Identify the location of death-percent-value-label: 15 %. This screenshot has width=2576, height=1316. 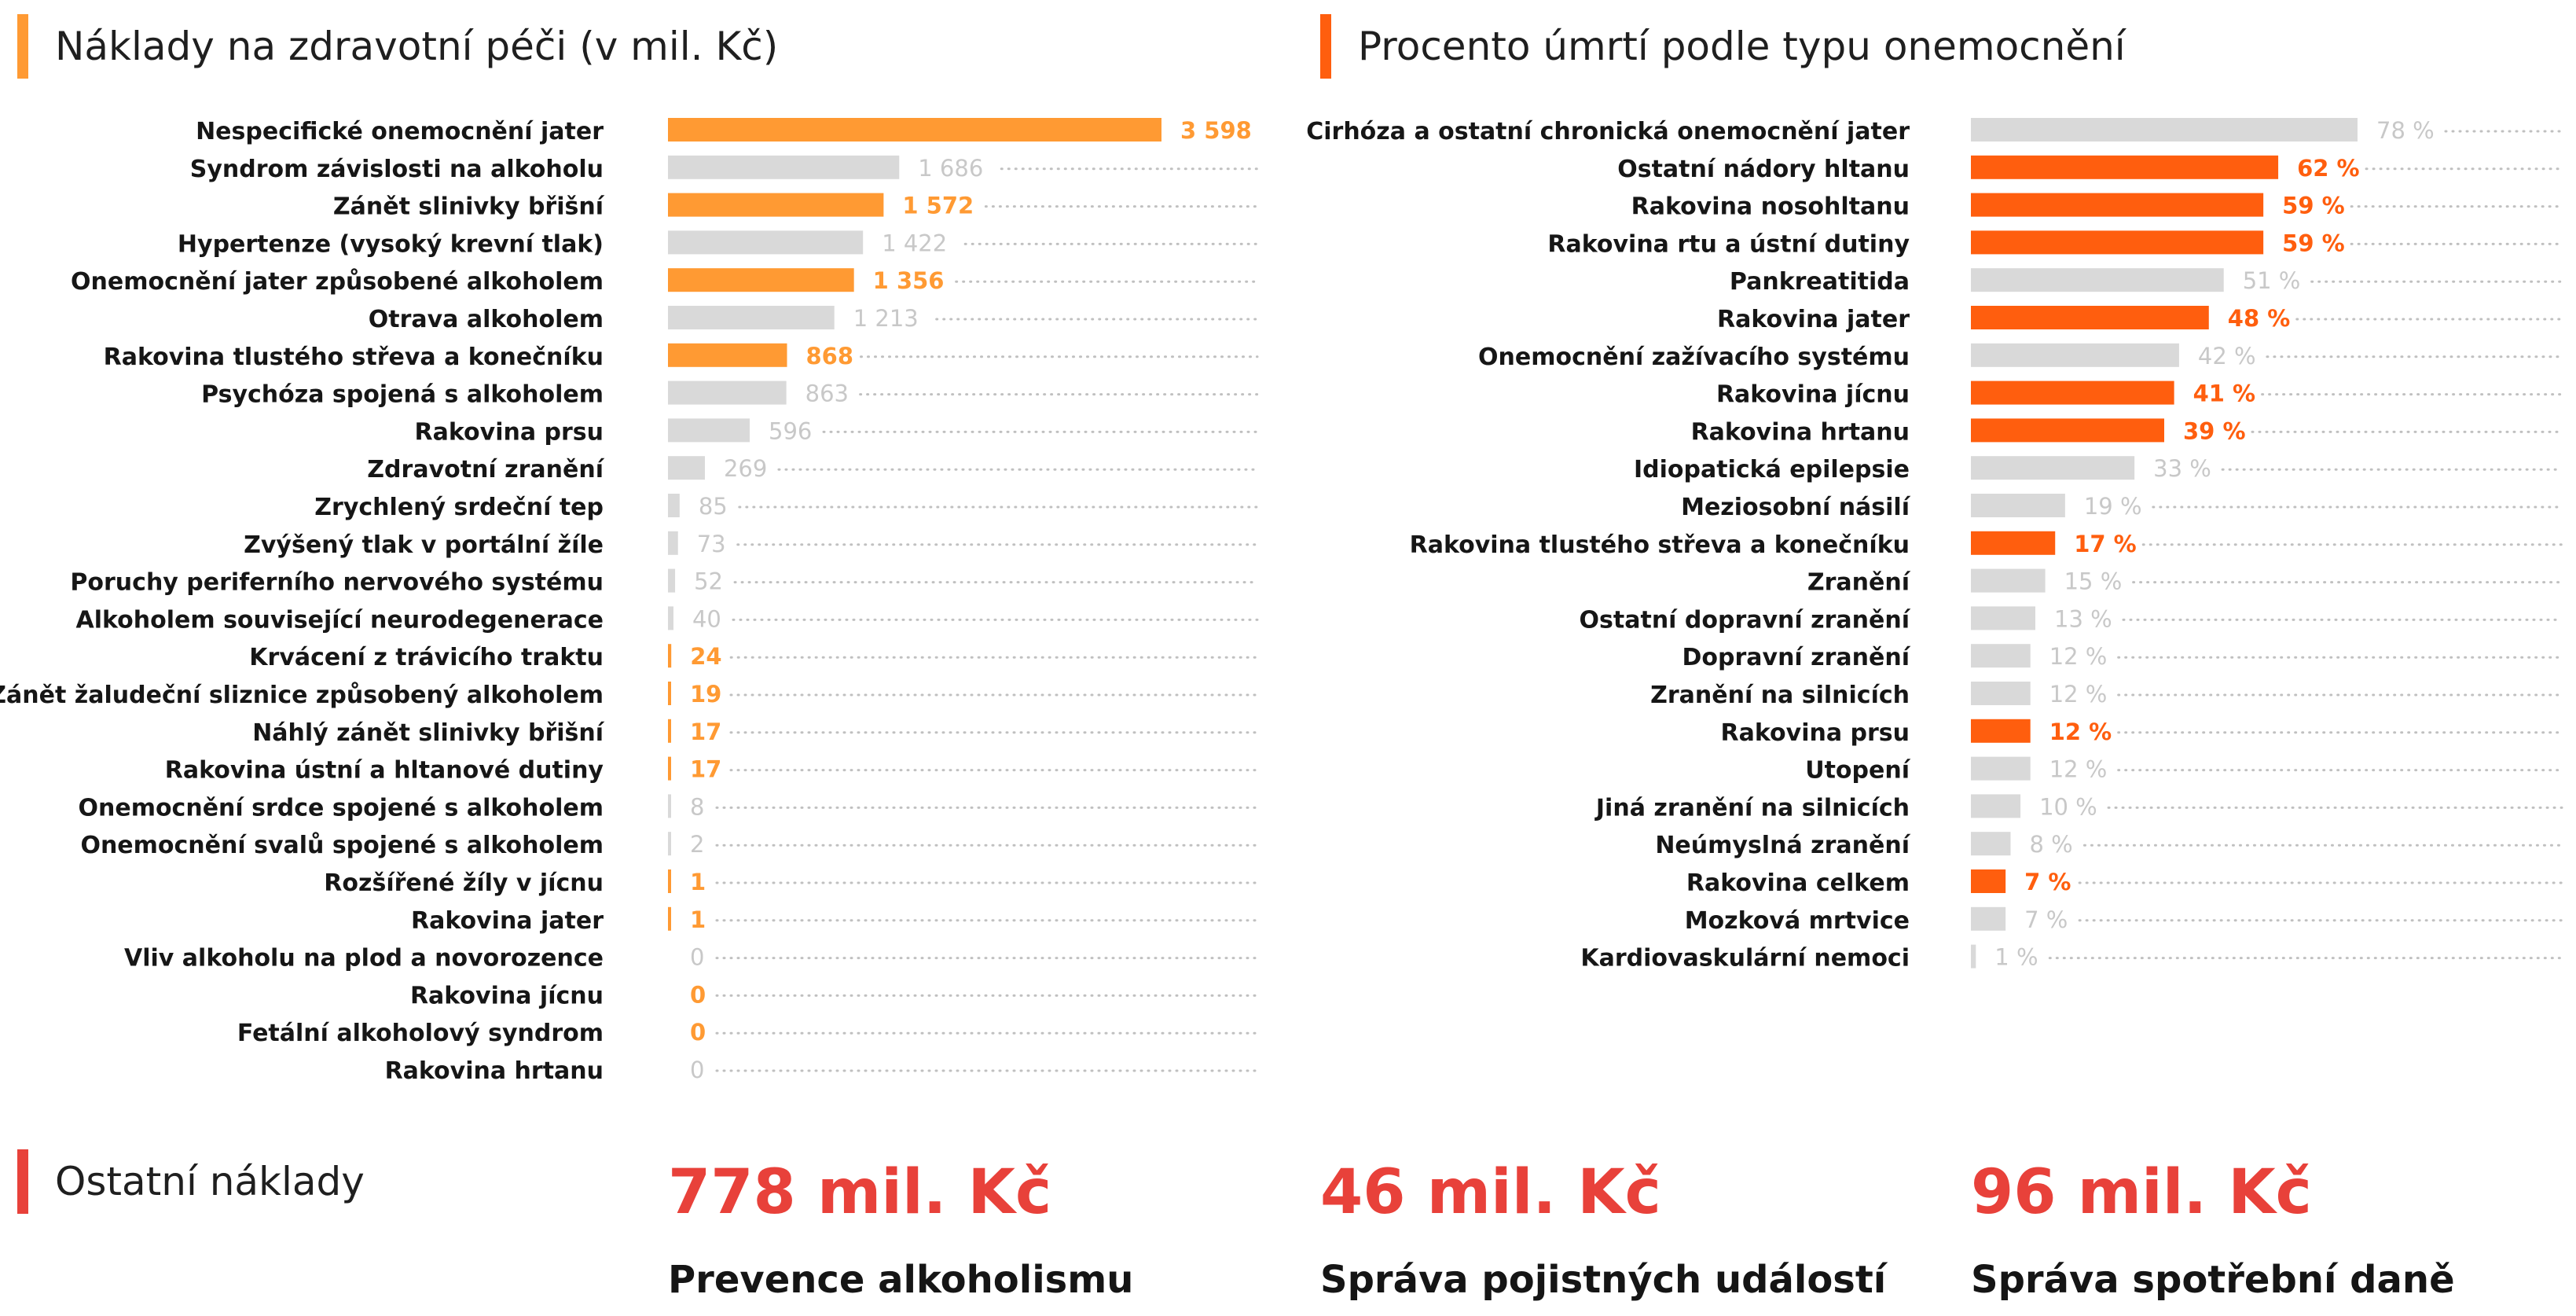
(2093, 581).